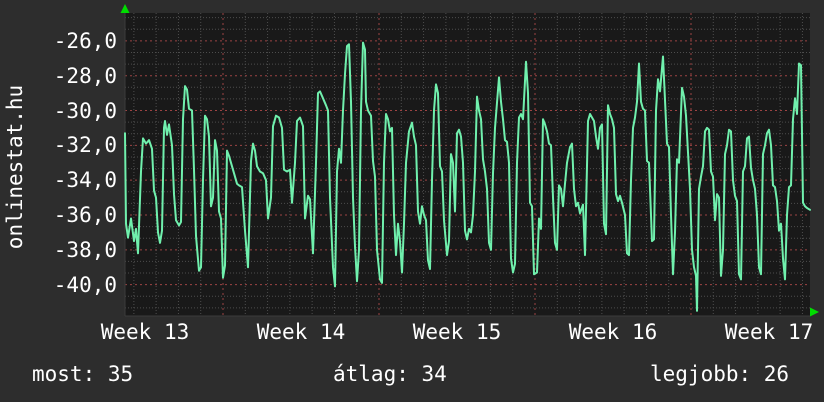  I want to click on x-tick-label: Week 16, so click(613, 332).